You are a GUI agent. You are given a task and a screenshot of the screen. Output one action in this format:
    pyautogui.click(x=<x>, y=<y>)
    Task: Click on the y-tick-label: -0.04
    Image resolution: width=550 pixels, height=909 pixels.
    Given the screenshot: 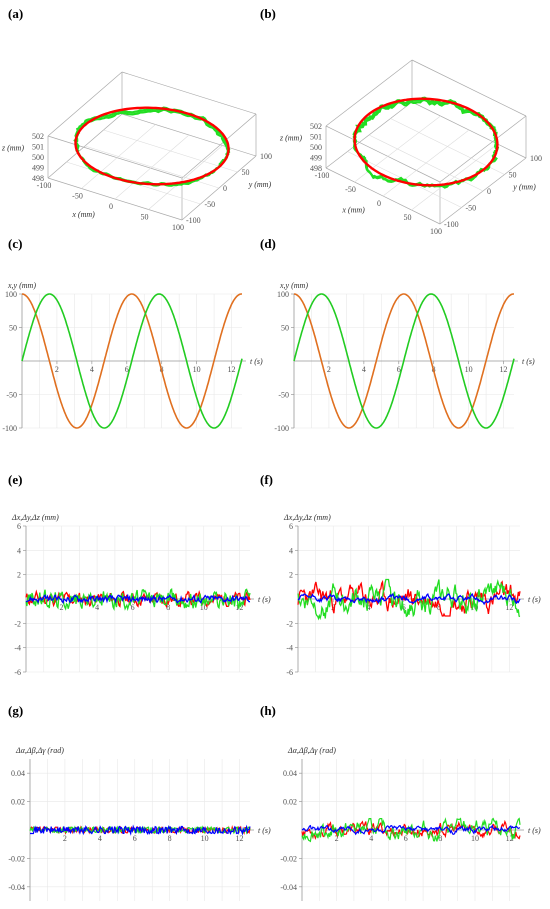 What is the action you would take?
    pyautogui.click(x=16, y=887)
    